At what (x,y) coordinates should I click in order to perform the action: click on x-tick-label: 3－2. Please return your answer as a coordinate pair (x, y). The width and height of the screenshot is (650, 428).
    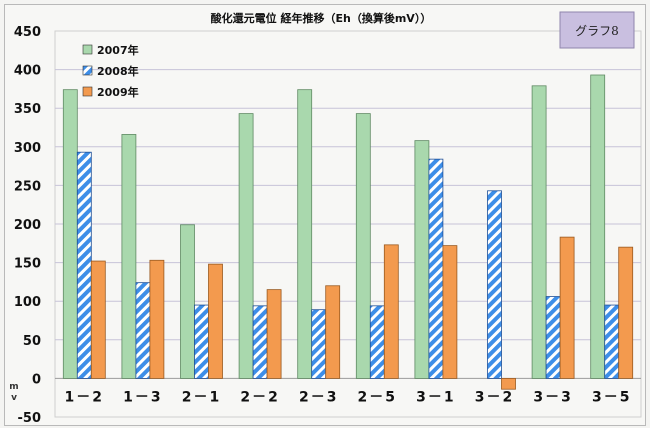
    Looking at the image, I should click on (494, 397).